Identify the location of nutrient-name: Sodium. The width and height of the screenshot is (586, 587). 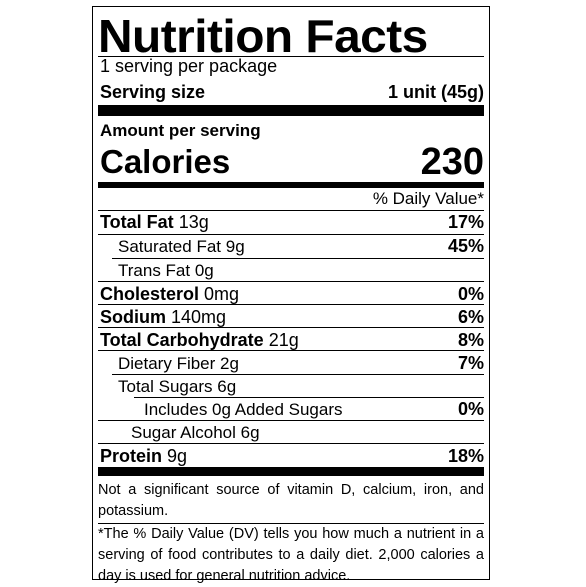
(133, 317).